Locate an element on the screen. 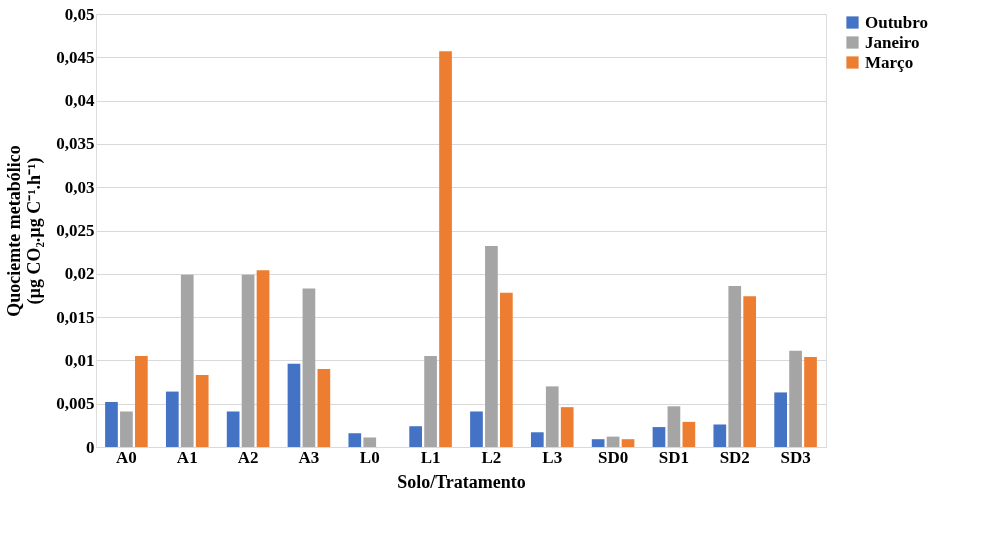 Image resolution: width=1007 pixels, height=546 pixels. y-tick-label: 0,04 is located at coordinates (79, 101).